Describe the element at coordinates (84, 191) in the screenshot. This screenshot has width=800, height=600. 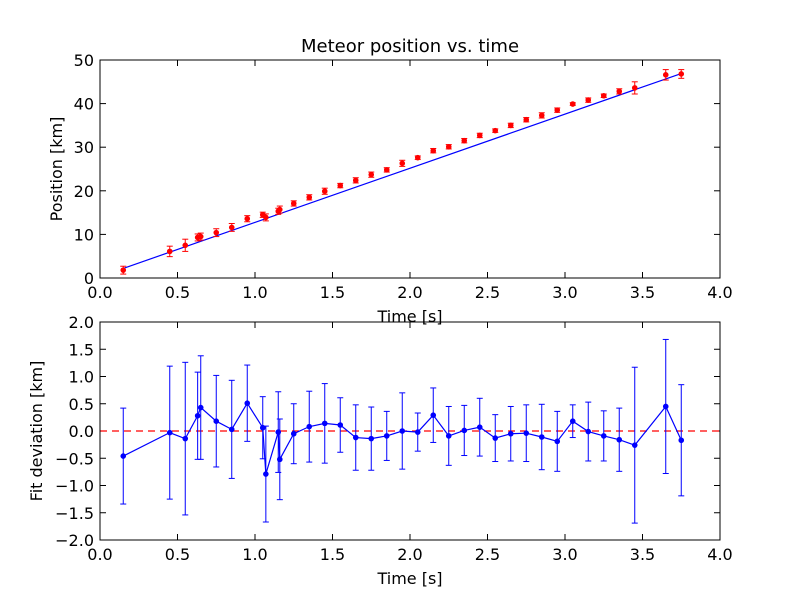
I see `y-tick-label: 20` at that location.